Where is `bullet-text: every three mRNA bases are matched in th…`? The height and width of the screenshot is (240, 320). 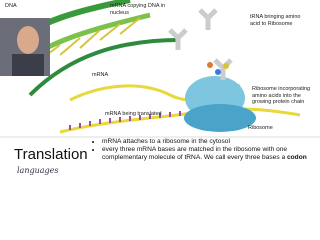
bullet-text: every three mRNA bases are matched in th… is located at coordinates (195, 153).